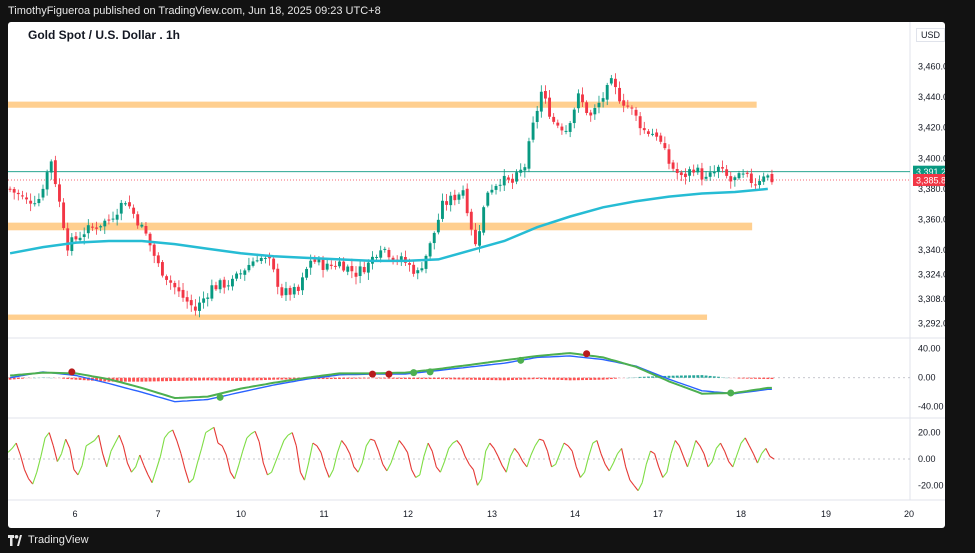 This screenshot has height=553, width=975. Describe the element at coordinates (104, 35) in the screenshot. I see `symbol-title: Gold Spot / U.S. Dollar . 1h` at that location.